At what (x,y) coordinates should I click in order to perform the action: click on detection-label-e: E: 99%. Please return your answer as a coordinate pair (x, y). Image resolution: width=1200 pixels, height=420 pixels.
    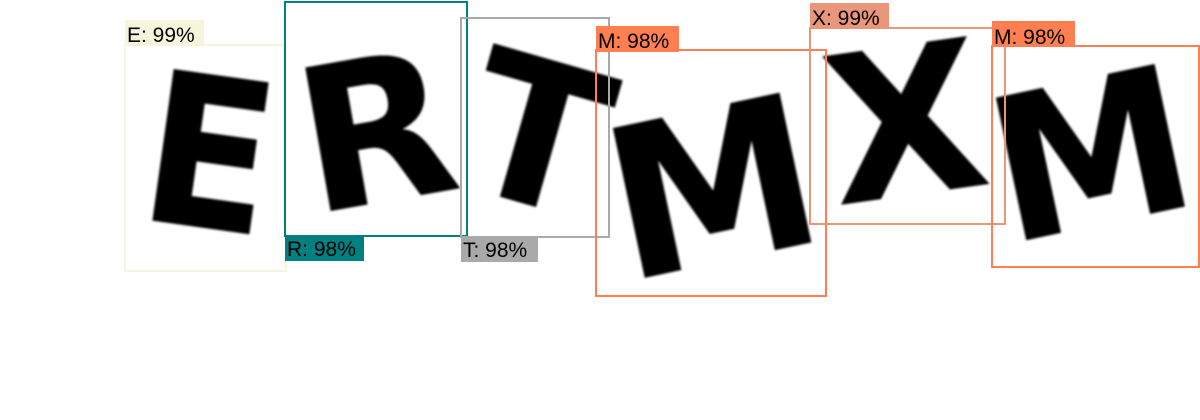
    Looking at the image, I should click on (164, 33).